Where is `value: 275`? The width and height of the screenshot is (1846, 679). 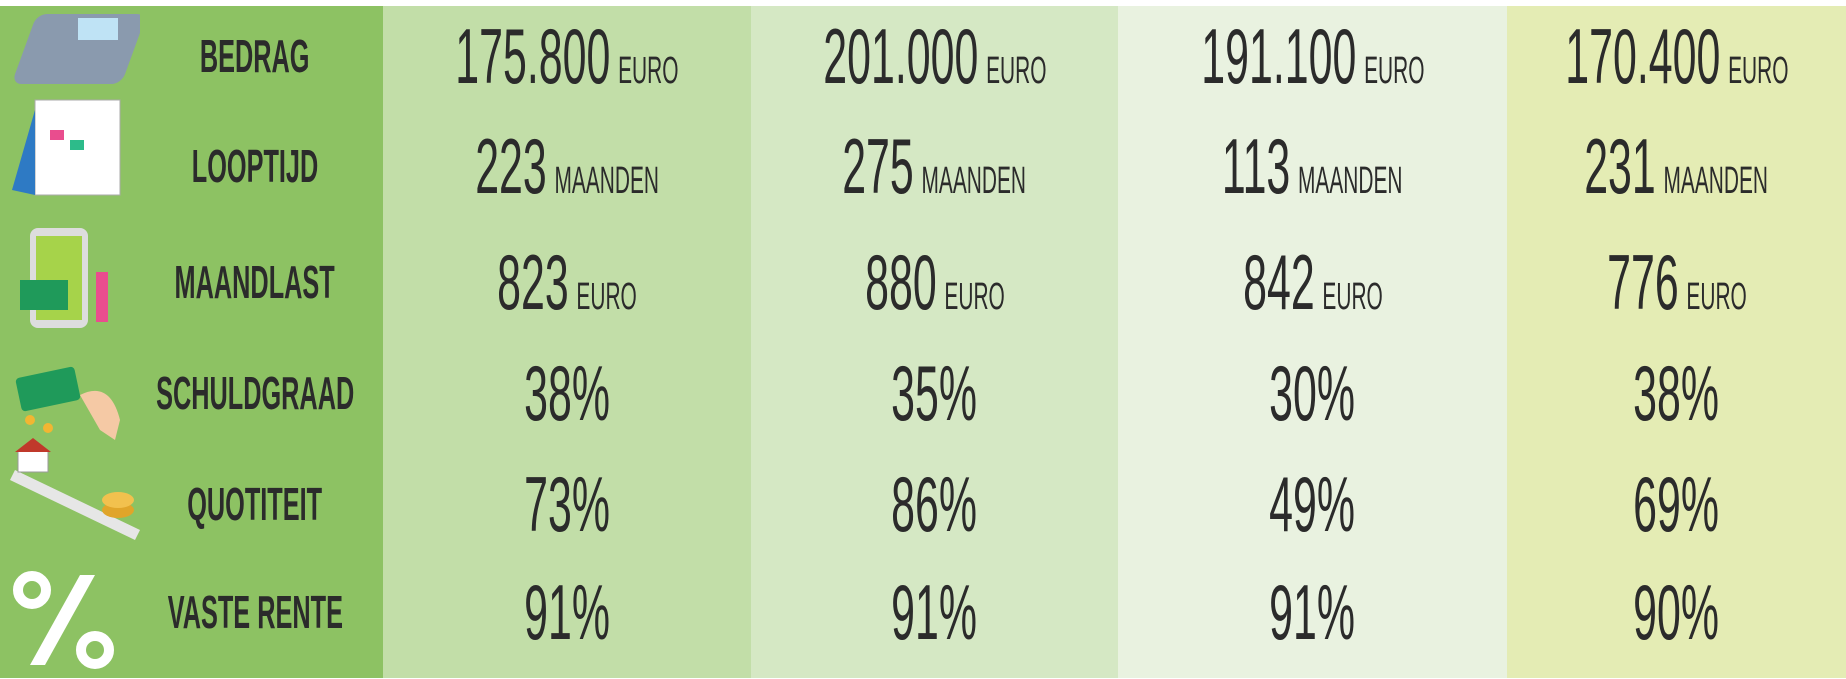
value: 275 is located at coordinates (878, 165).